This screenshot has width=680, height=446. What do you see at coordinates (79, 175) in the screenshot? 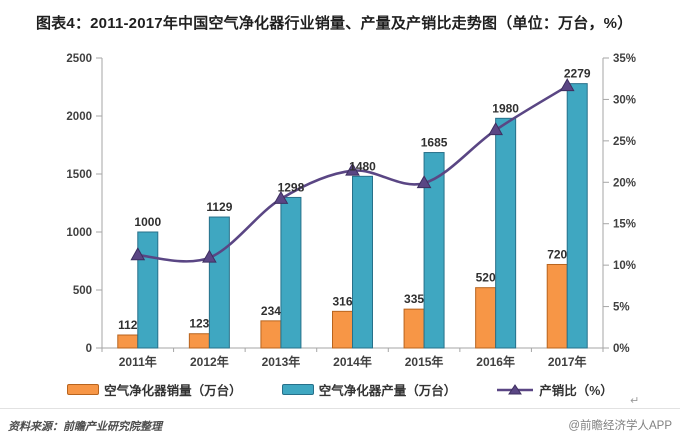
I see `left-axis-label: 1500` at bounding box center [79, 175].